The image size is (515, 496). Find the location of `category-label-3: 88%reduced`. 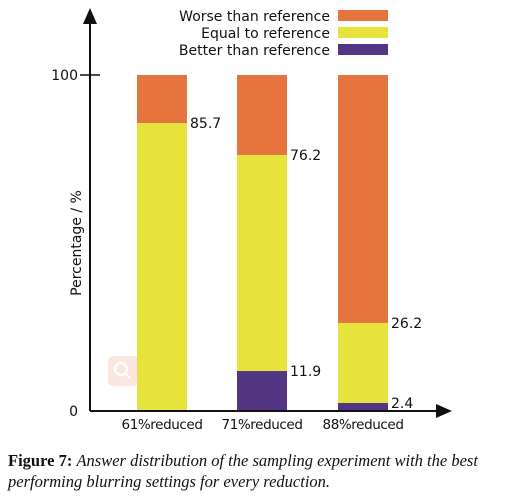

category-label-3: 88%reduced is located at coordinates (363, 425).